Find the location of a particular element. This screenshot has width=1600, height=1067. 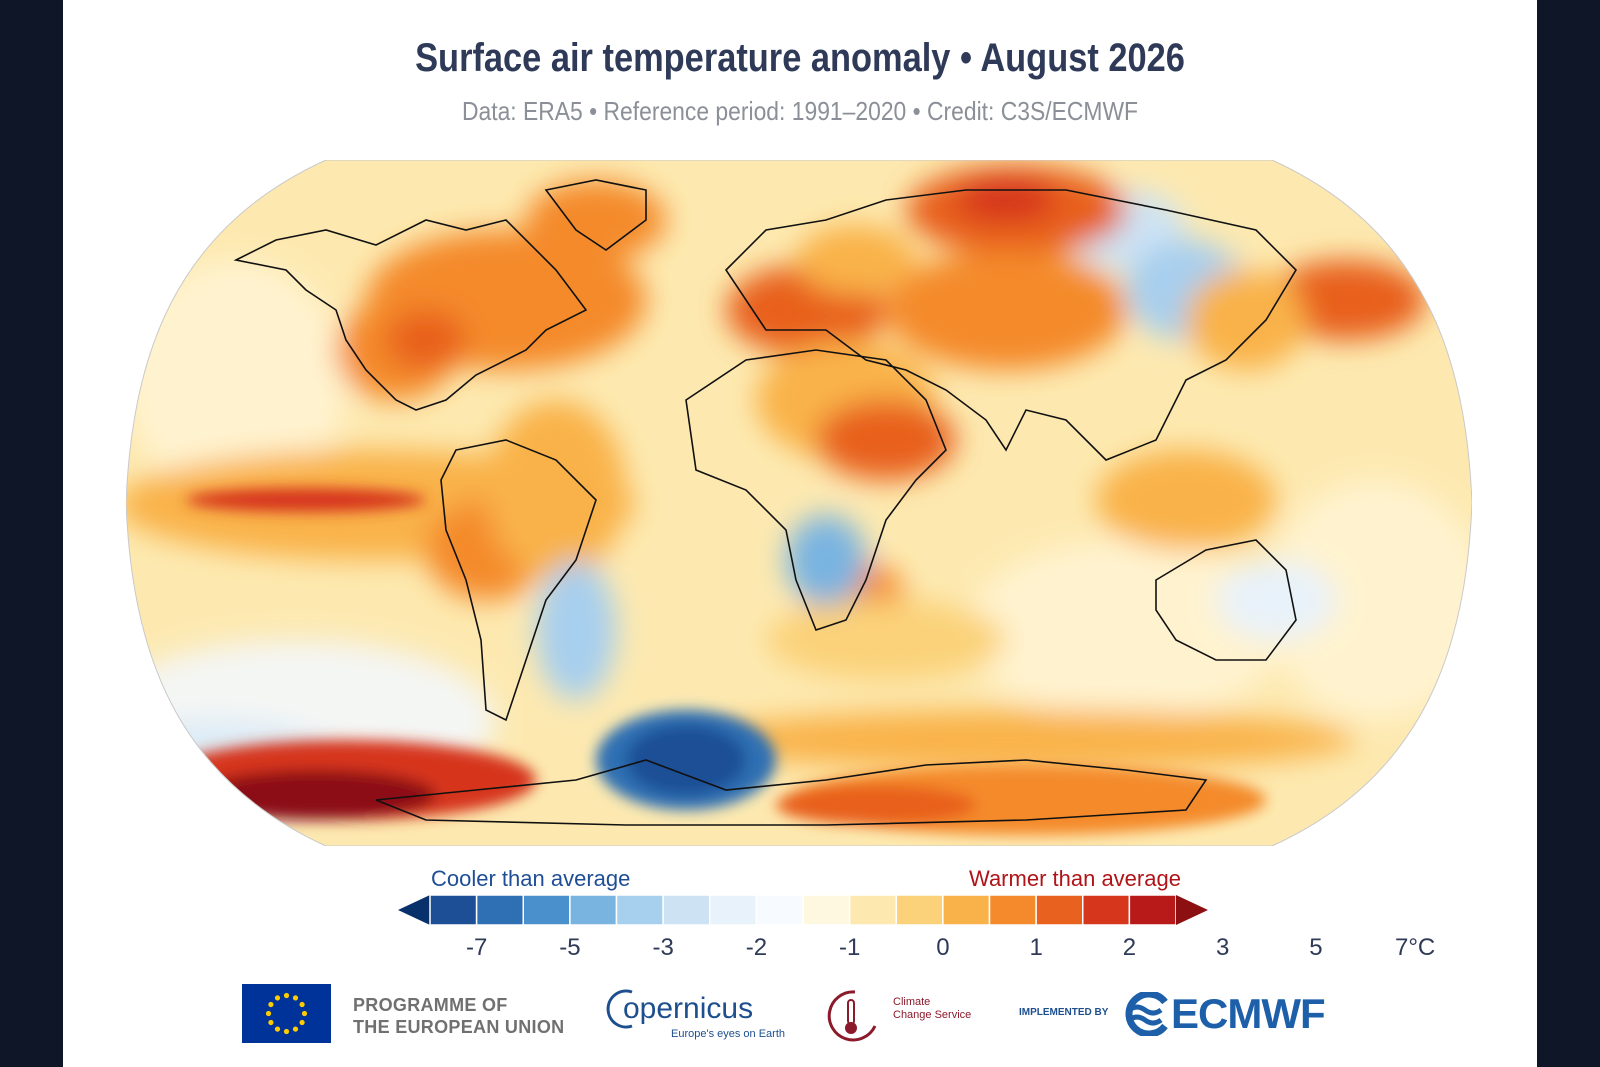

copernicus-logo-icon is located at coordinates (619, 1009).